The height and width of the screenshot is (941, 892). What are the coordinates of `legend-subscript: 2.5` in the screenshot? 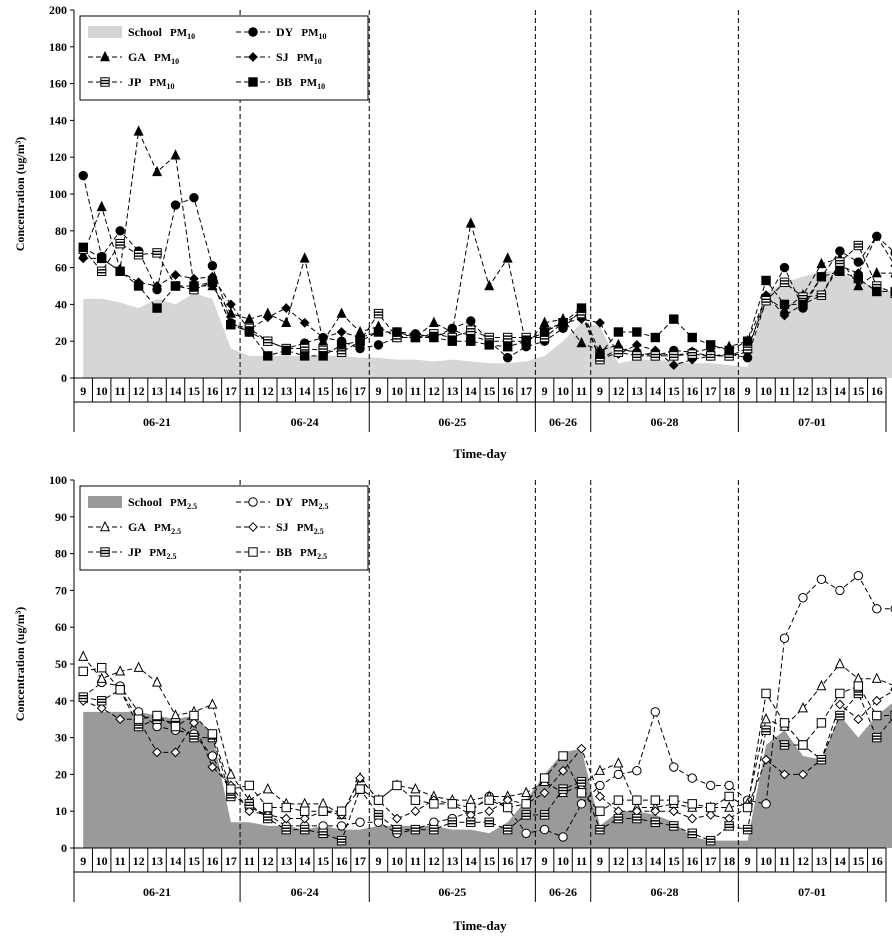 It's located at (171, 556).